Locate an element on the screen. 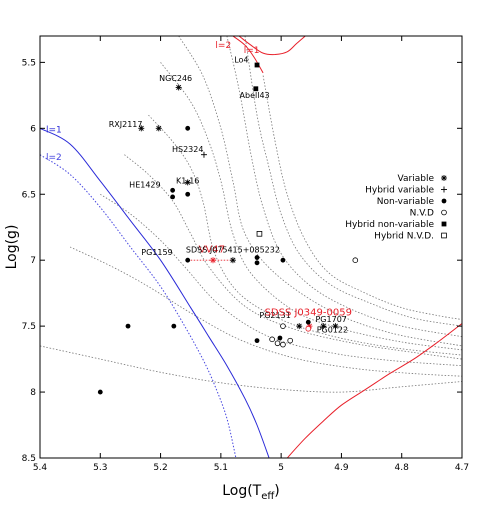  star-label: SDSS J0349-0059 is located at coordinates (308, 313).